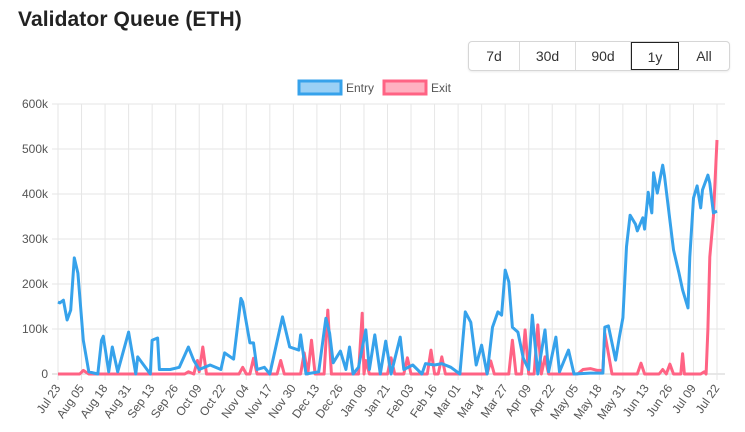 The image size is (745, 432). Describe the element at coordinates (405, 87) in the screenshot. I see `legend-swatch-exit` at that location.